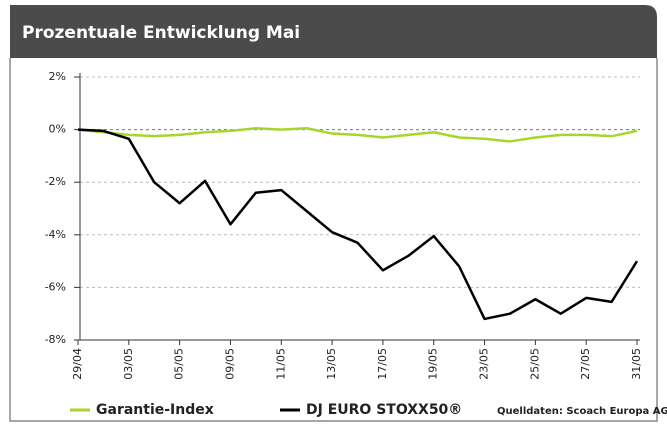 This screenshot has height=429, width=667. What do you see at coordinates (57, 129) in the screenshot?
I see `y-tick-label: 0%` at bounding box center [57, 129].